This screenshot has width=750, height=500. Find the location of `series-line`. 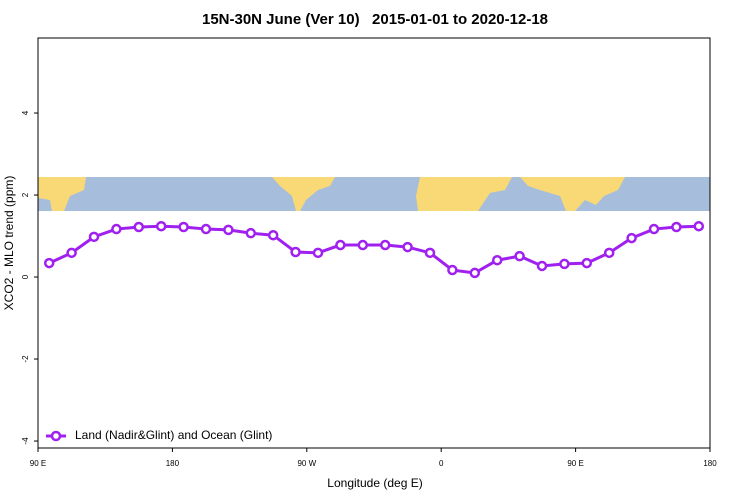

series-line is located at coordinates (373, 249).